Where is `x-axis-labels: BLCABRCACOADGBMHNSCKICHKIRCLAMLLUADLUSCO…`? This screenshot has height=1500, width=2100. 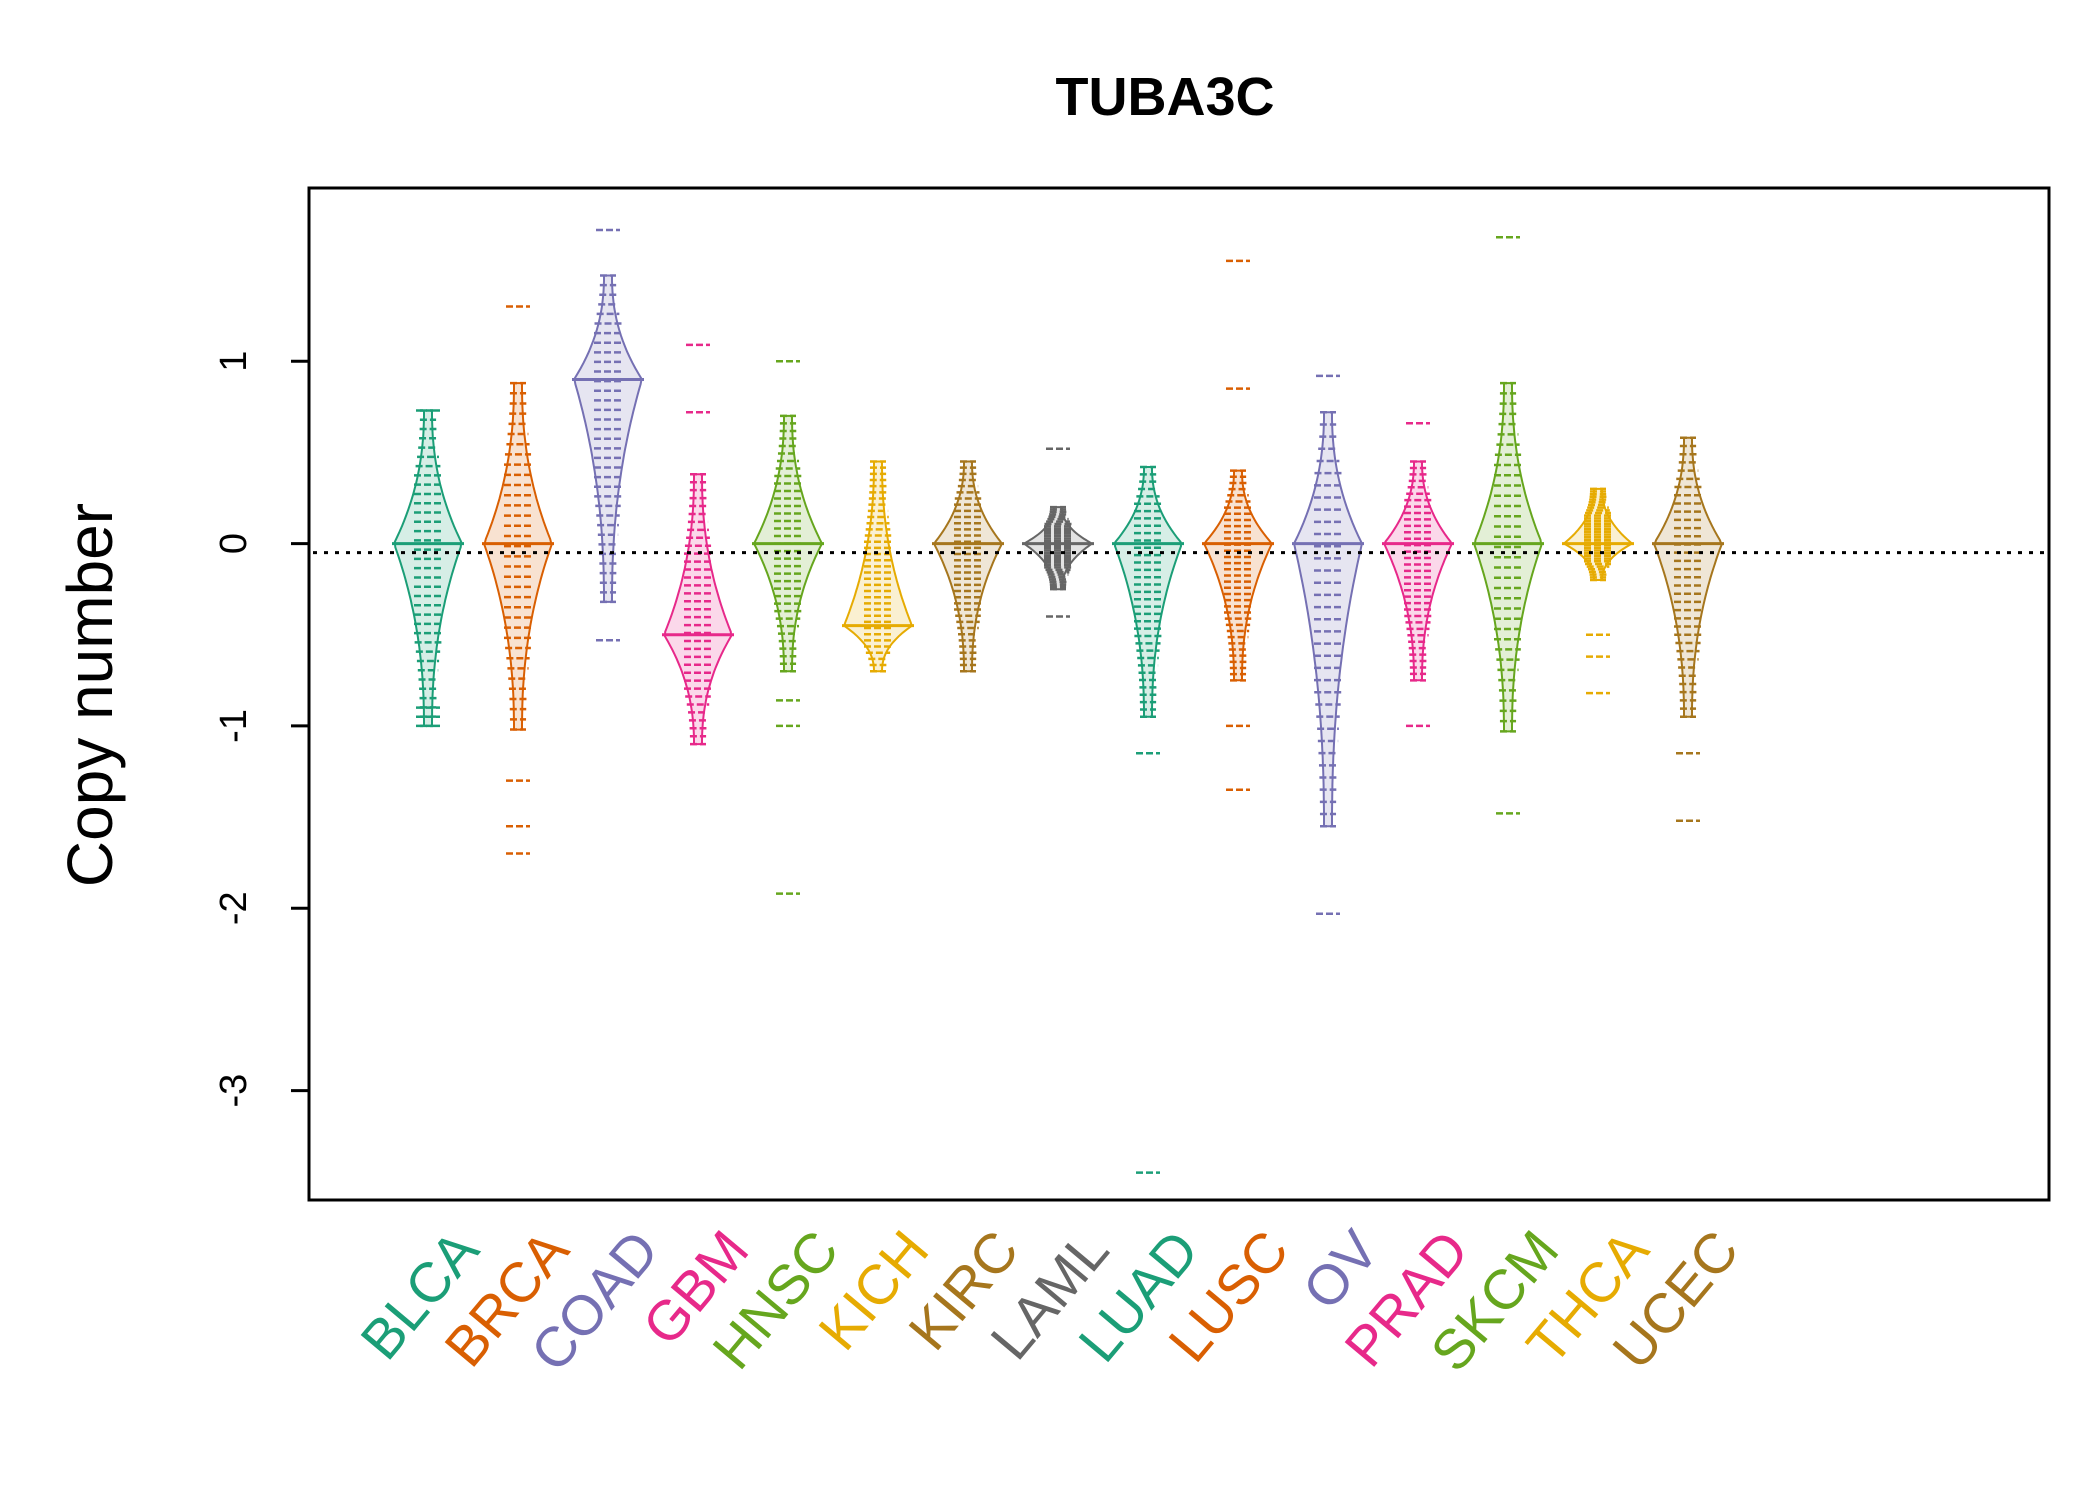 x-axis-labels: BLCABRCACOADGBMHNSCKICHKIRCLAMLLUADLUSCO… is located at coordinates (1049, 1300).